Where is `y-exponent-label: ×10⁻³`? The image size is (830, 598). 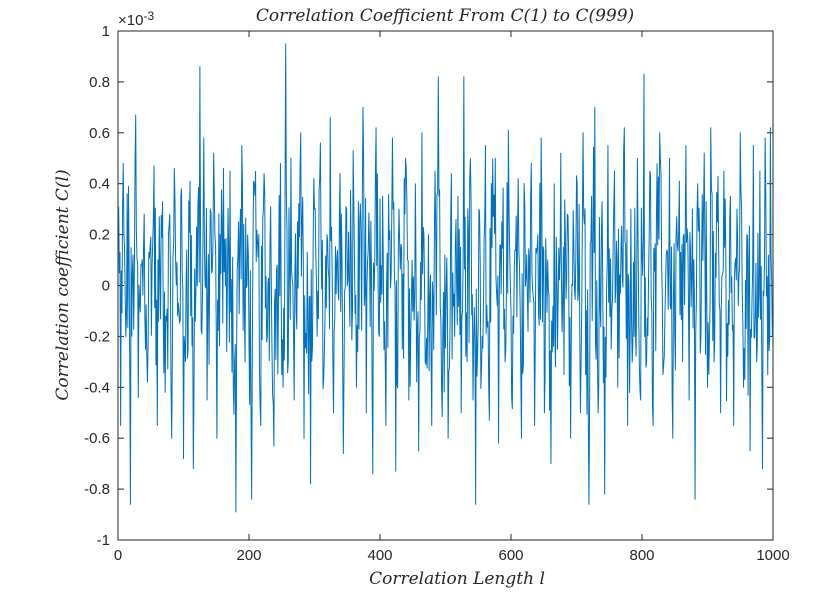 y-exponent-label: ×10⁻³ is located at coordinates (136, 19).